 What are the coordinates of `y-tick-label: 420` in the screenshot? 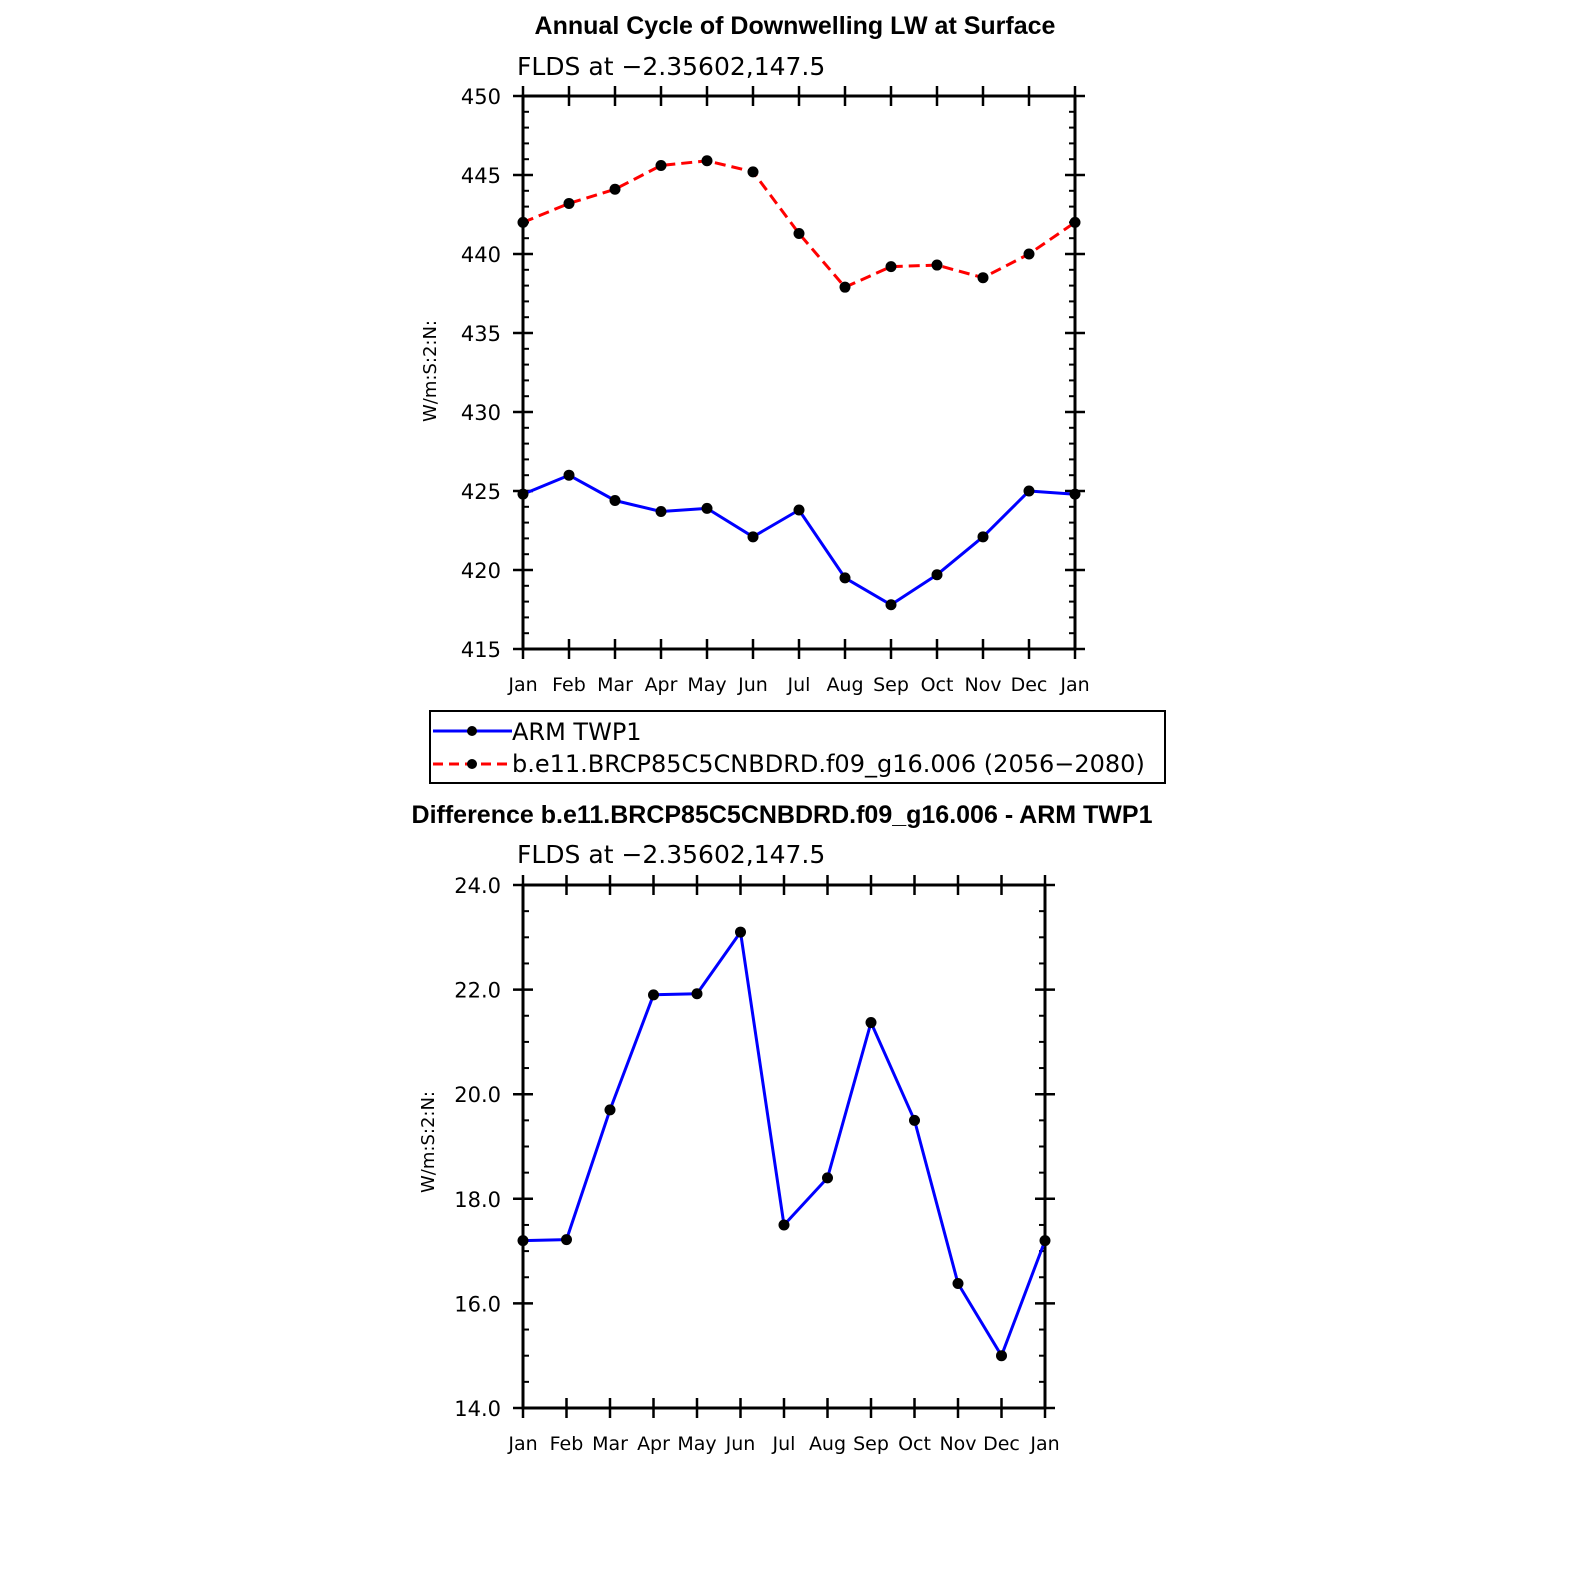 It's located at (481, 571).